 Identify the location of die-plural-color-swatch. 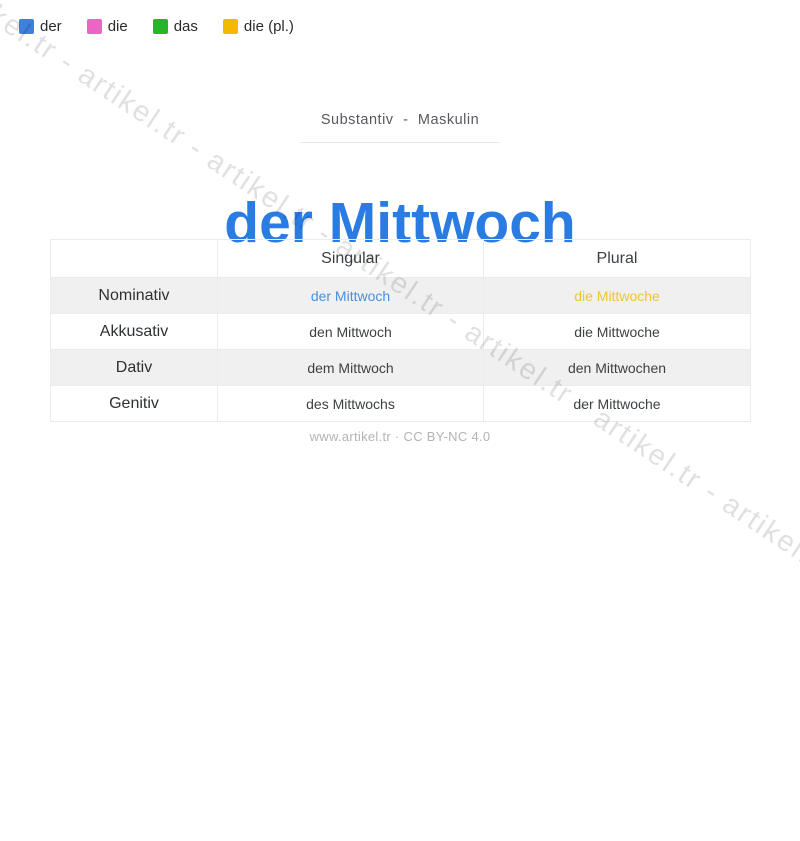
(230, 26).